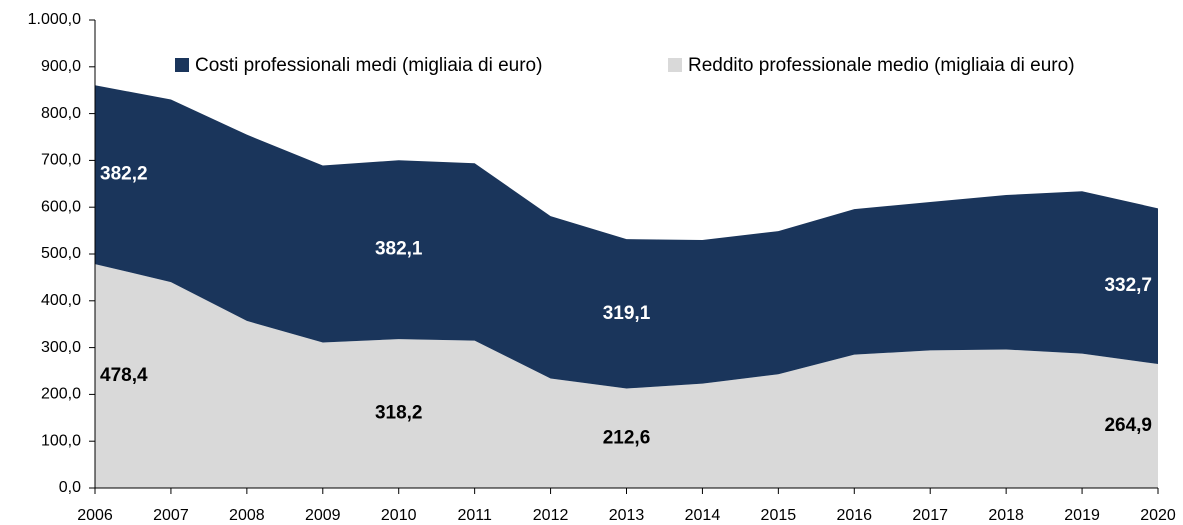 Image resolution: width=1183 pixels, height=525 pixels. Describe the element at coordinates (474, 515) in the screenshot. I see `x-tick-label: 2011` at that location.